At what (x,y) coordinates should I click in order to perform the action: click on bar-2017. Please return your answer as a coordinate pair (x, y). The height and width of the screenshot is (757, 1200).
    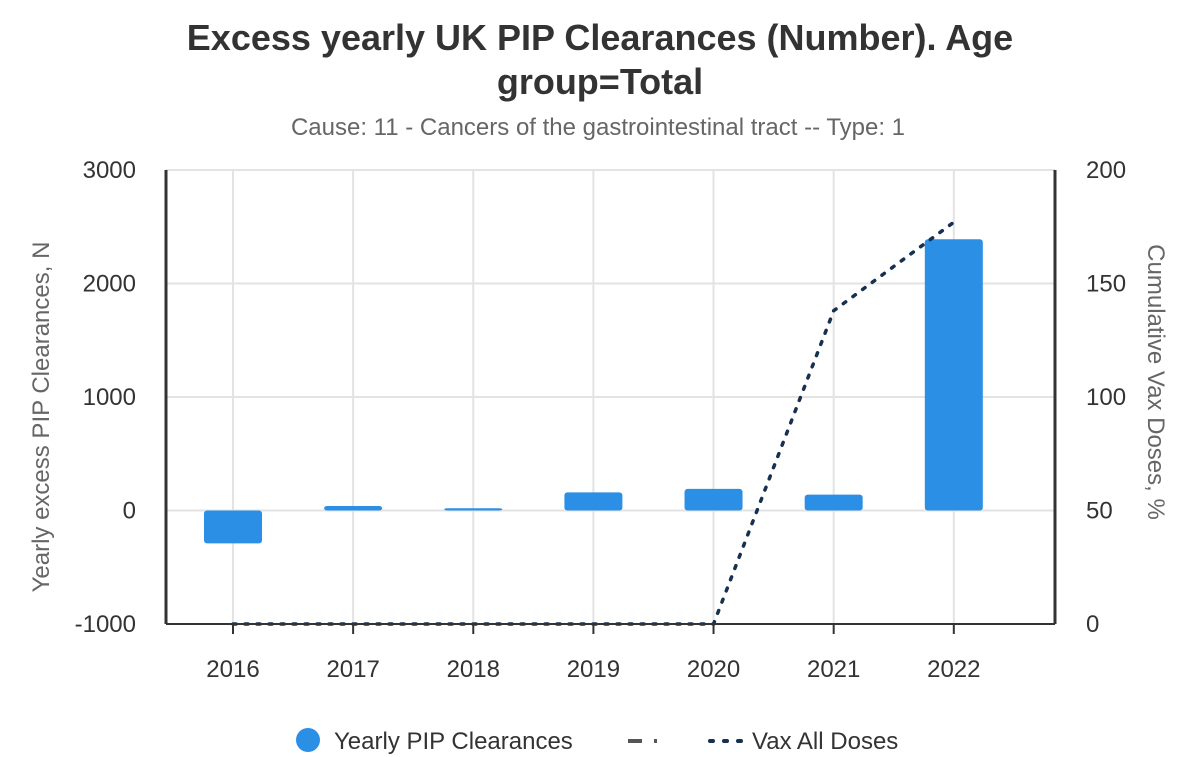
    Looking at the image, I should click on (353, 508).